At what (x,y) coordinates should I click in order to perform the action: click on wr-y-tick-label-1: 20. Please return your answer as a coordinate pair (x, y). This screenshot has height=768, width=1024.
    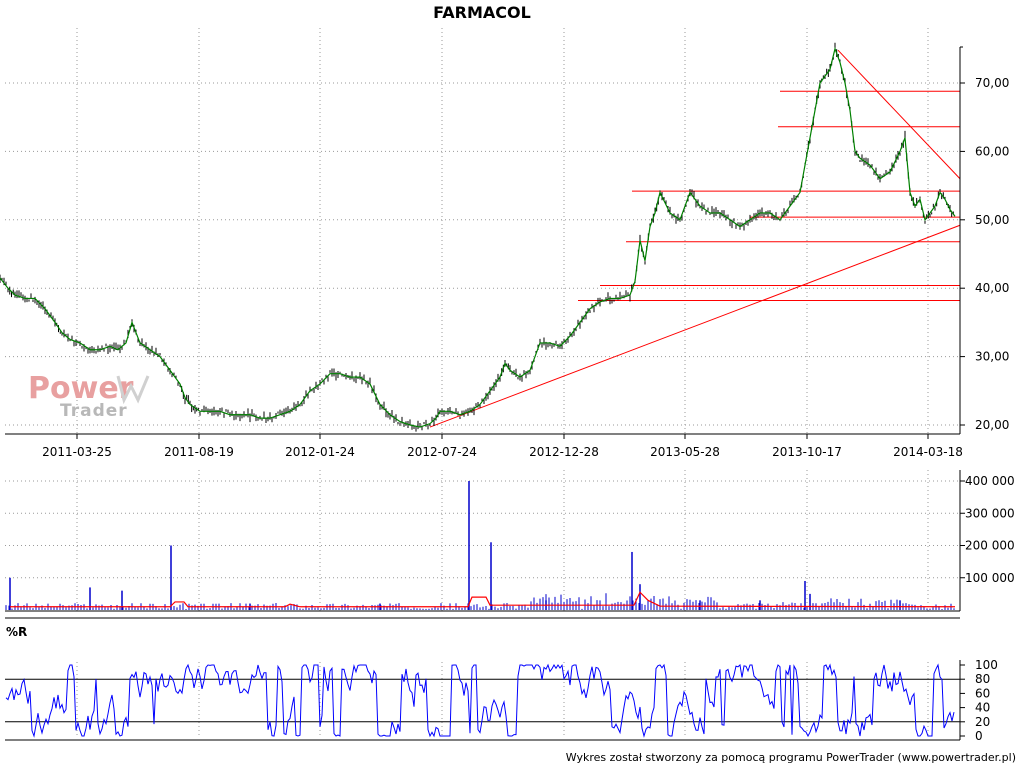
    Looking at the image, I should click on (982, 722).